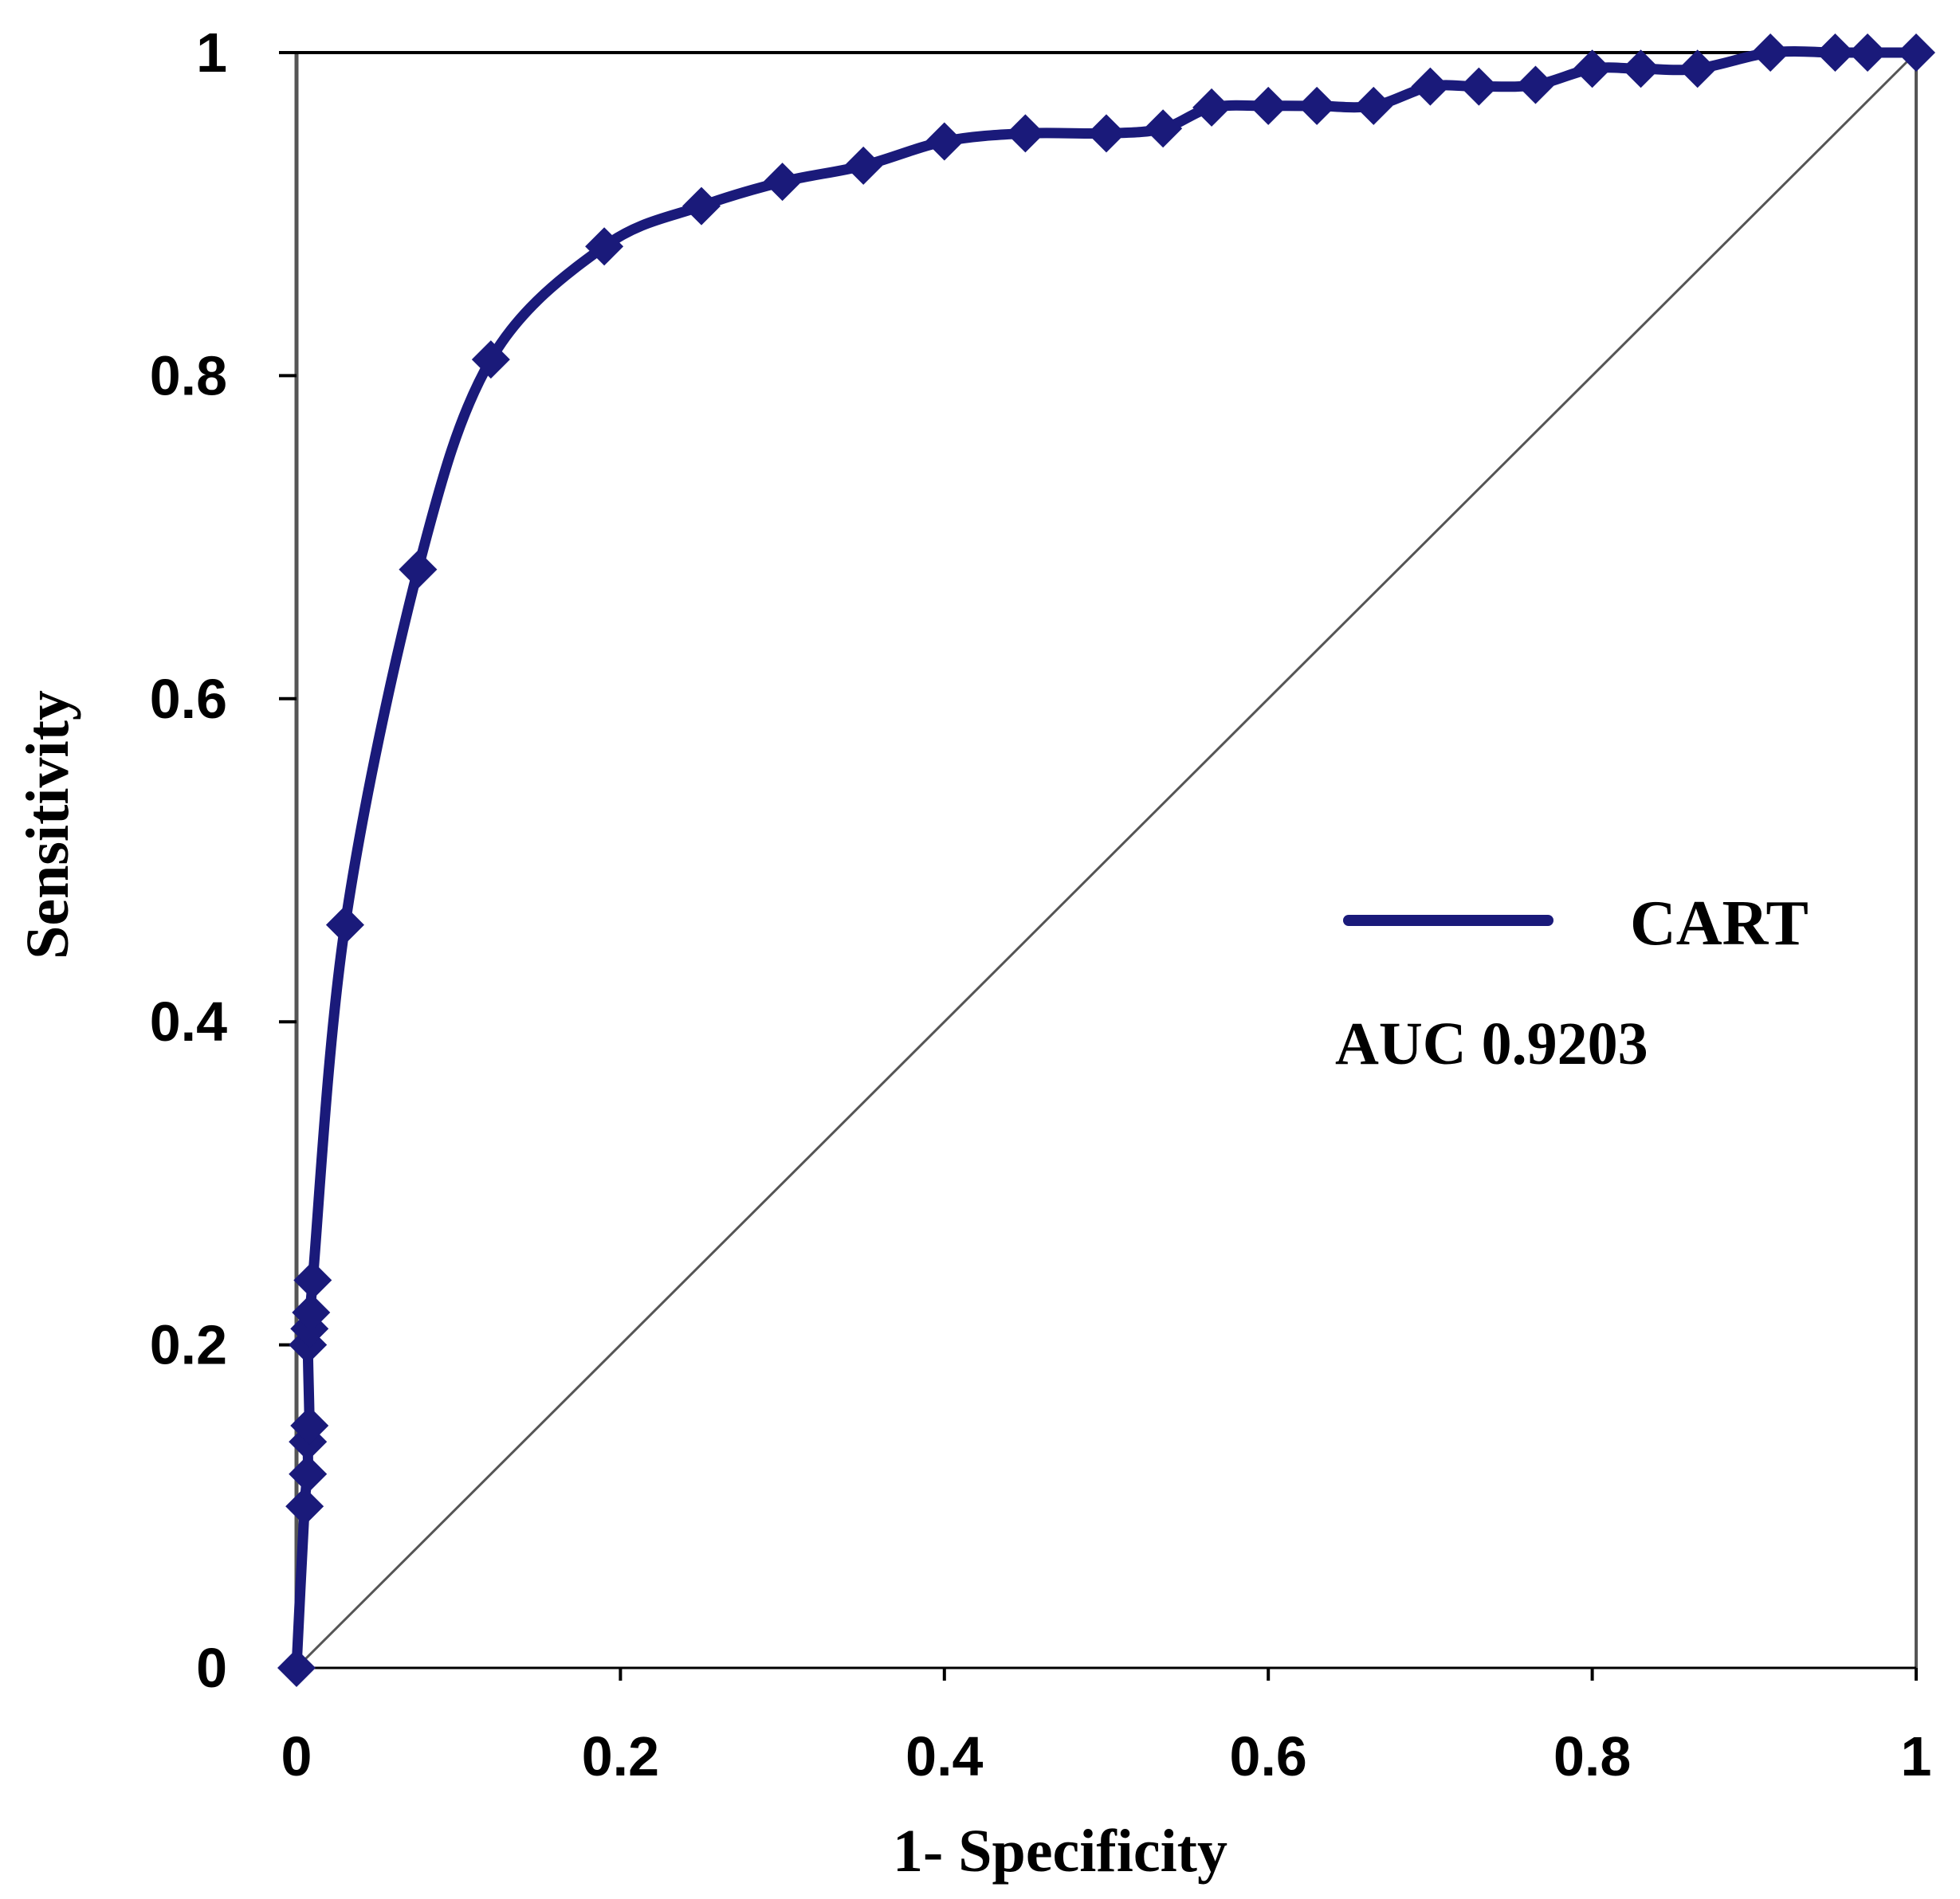  What do you see at coordinates (188, 699) in the screenshot?
I see `y-tick-label: 0.6` at bounding box center [188, 699].